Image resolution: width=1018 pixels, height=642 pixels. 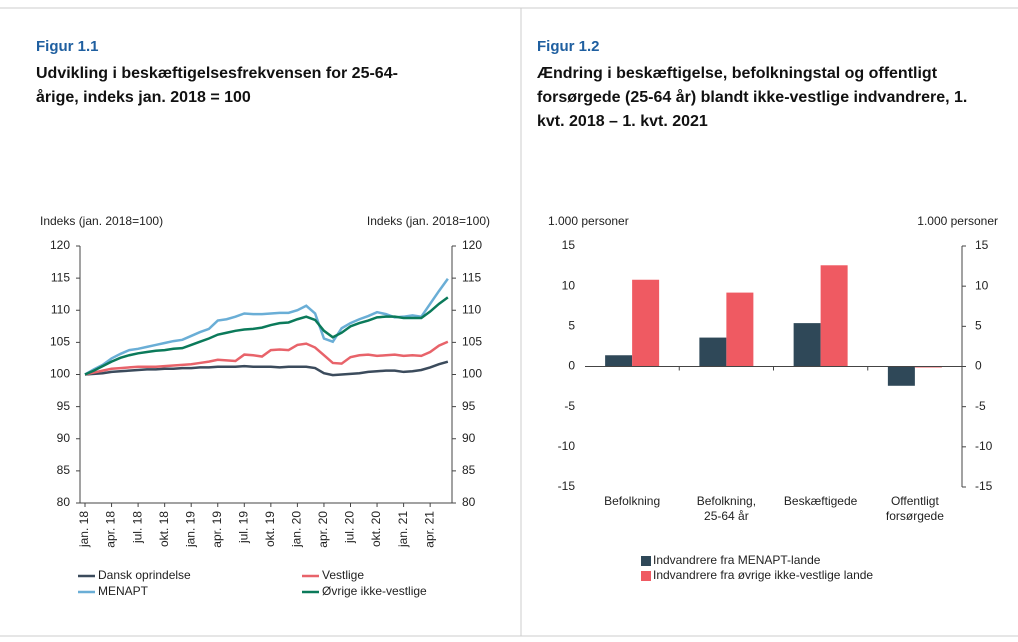 What do you see at coordinates (469, 406) in the screenshot?
I see `y2-tick-label: 95` at bounding box center [469, 406].